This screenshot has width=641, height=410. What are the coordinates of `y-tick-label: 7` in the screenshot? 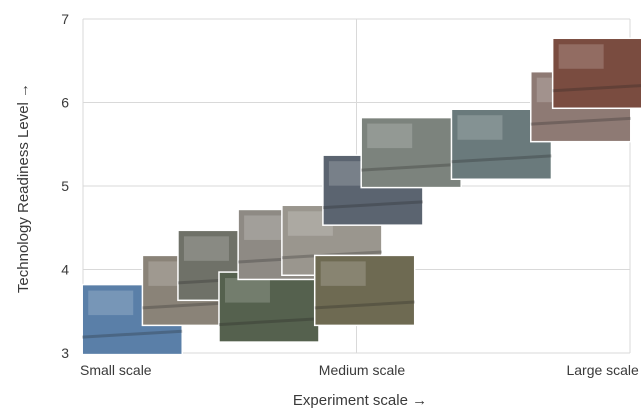 It's located at (65, 19).